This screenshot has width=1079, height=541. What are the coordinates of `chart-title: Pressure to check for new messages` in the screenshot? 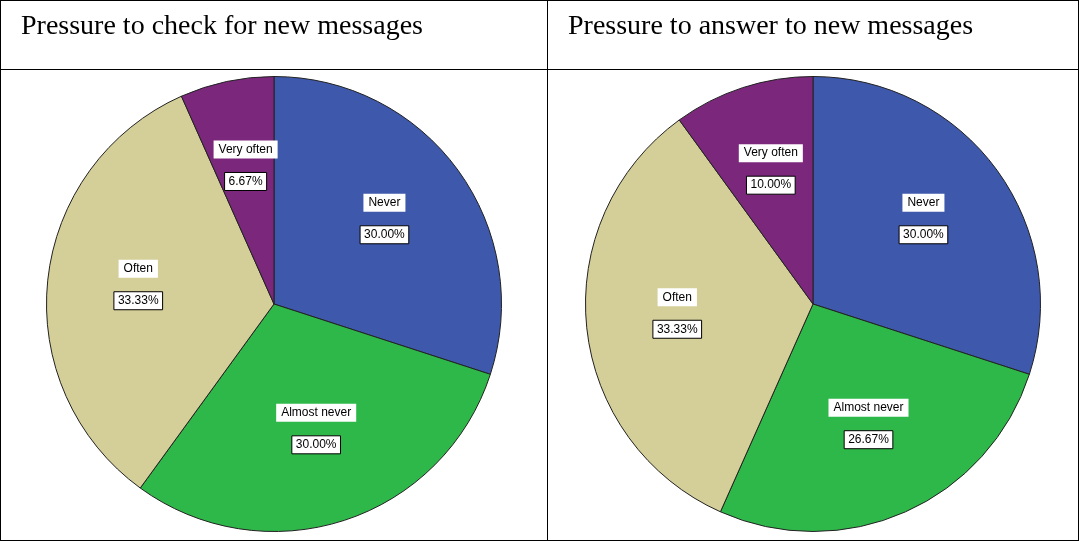 It's located at (274, 35).